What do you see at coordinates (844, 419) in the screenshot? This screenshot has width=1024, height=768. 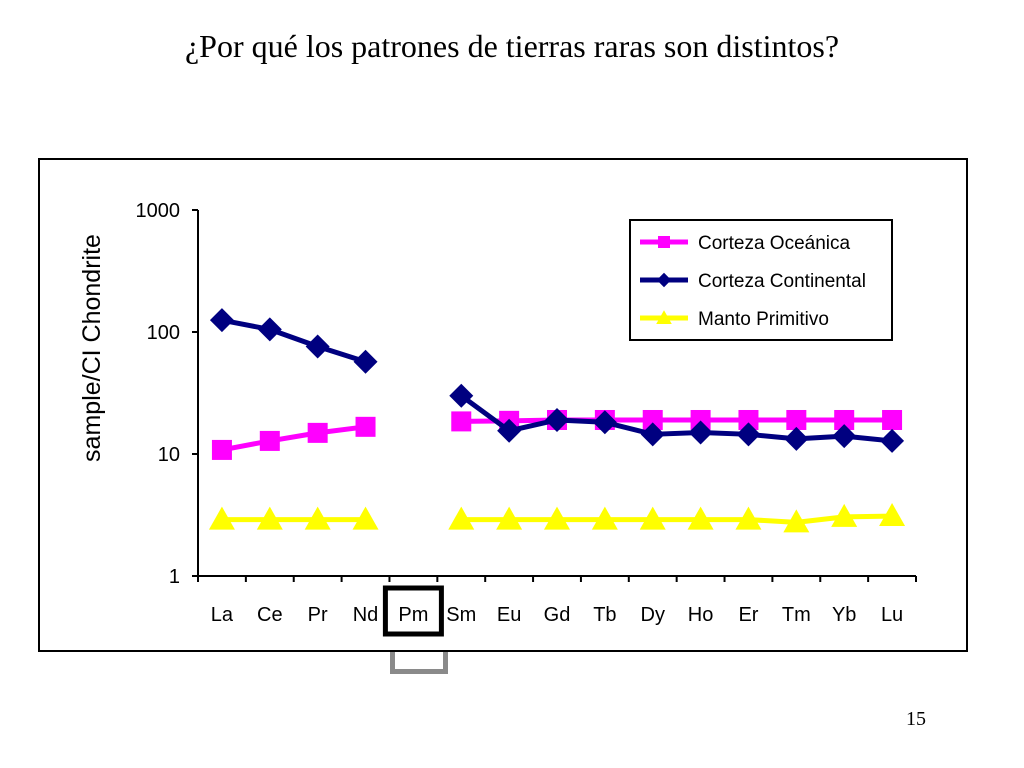 I see `data-point-corteza-oceanica-yb` at bounding box center [844, 419].